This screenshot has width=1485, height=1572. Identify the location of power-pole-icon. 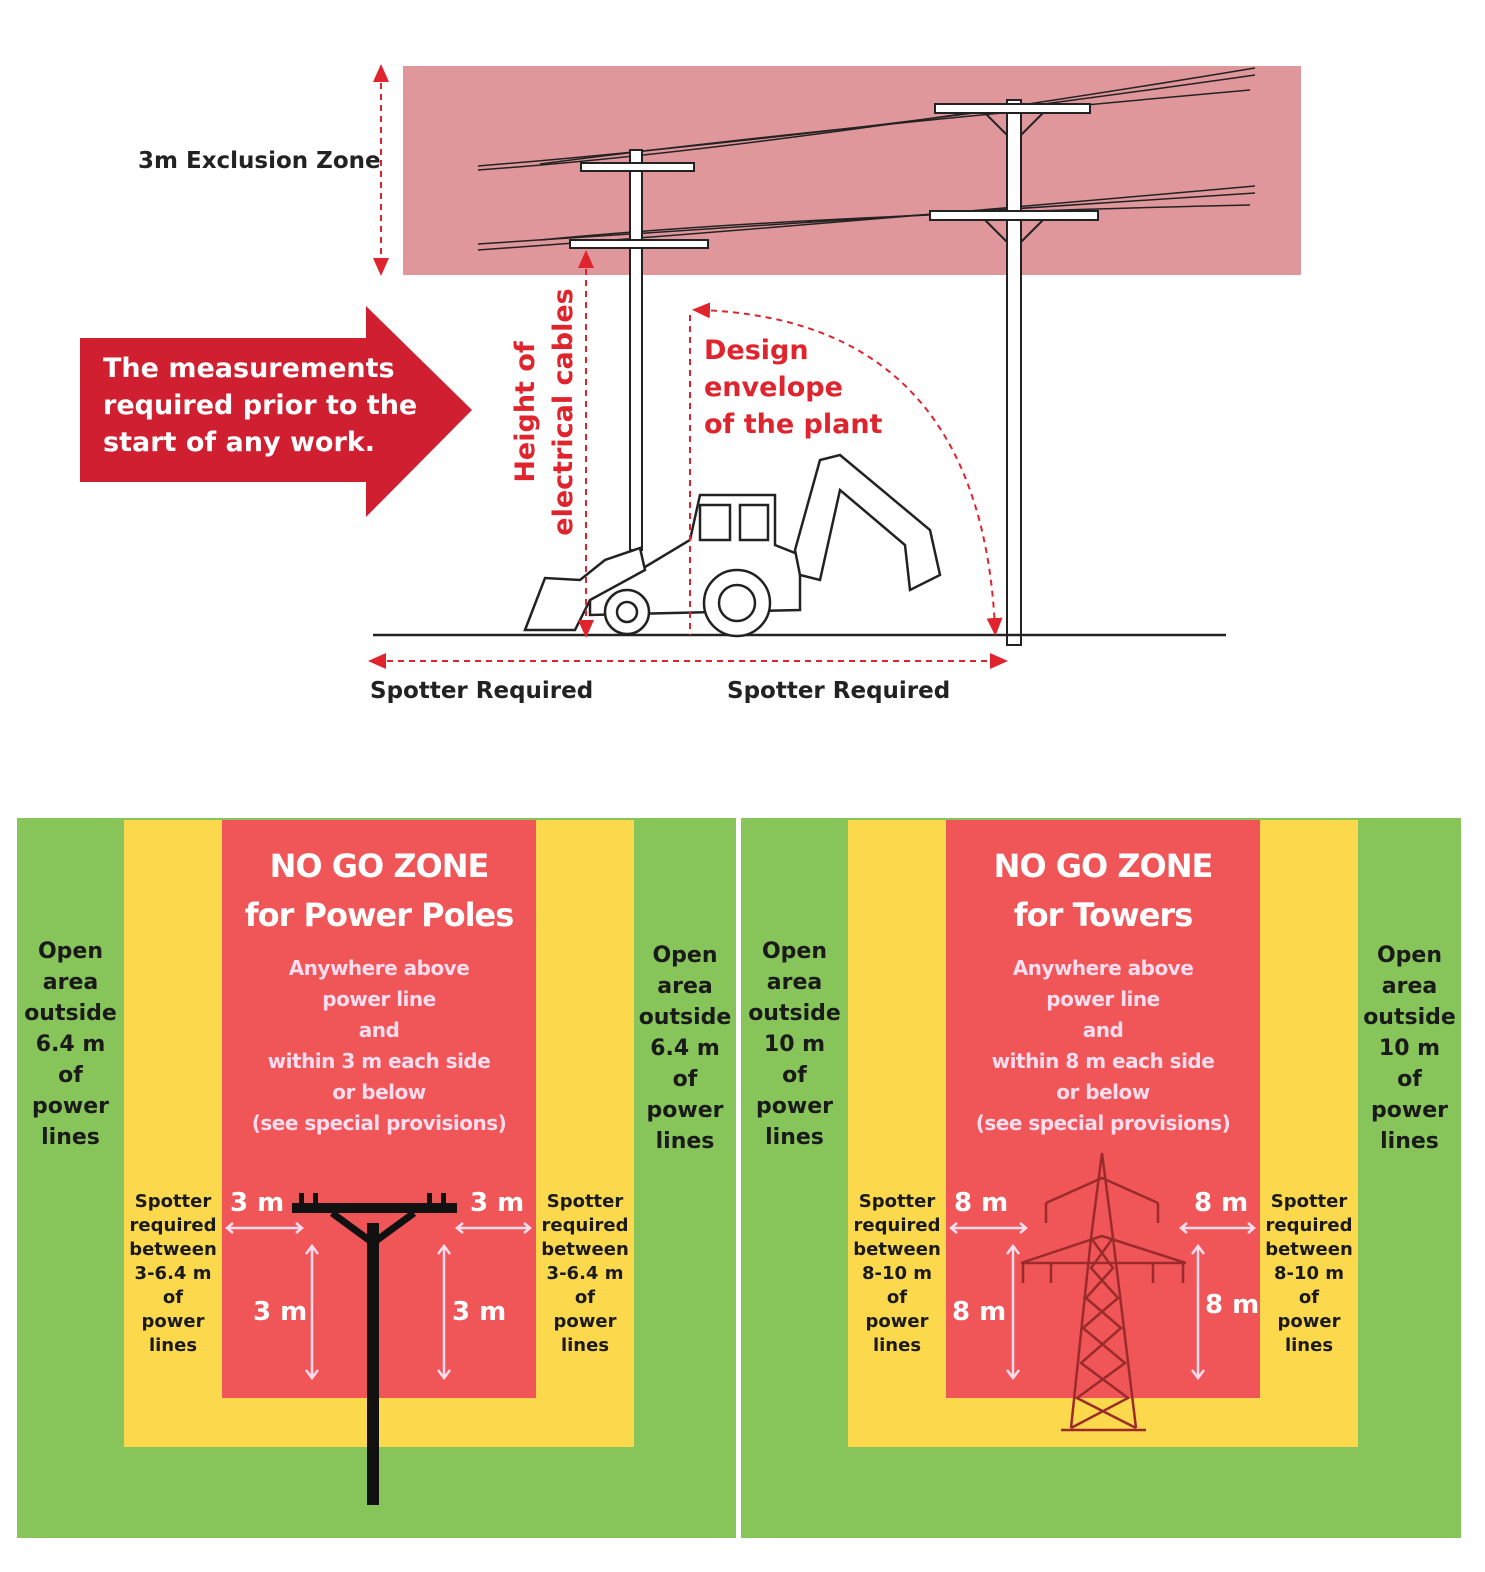
(378, 1349).